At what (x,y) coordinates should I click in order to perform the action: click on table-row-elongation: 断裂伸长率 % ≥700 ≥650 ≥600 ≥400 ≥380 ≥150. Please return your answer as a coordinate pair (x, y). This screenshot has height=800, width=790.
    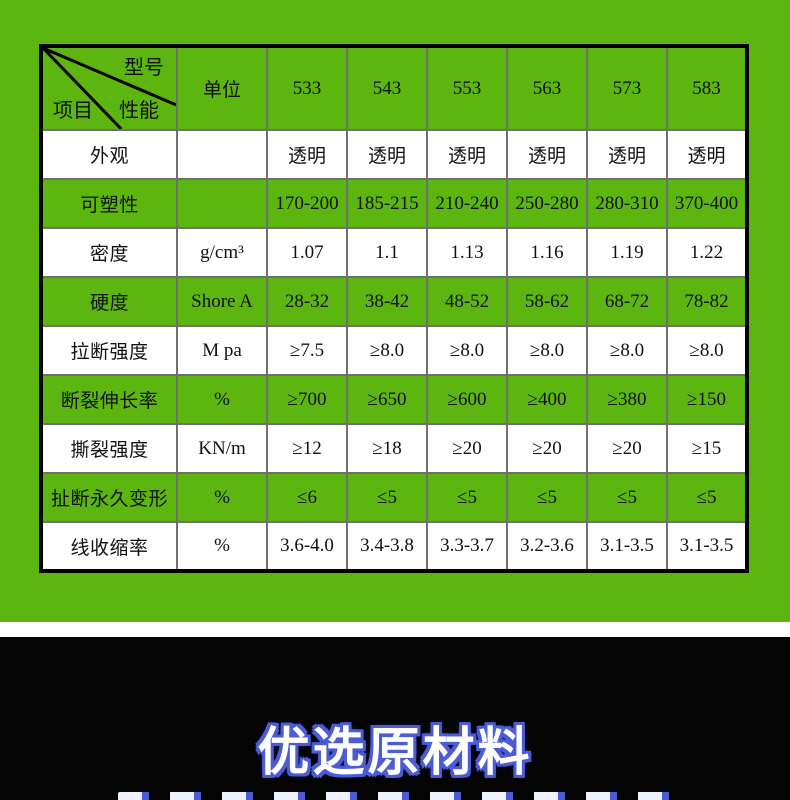
    Looking at the image, I should click on (394, 399).